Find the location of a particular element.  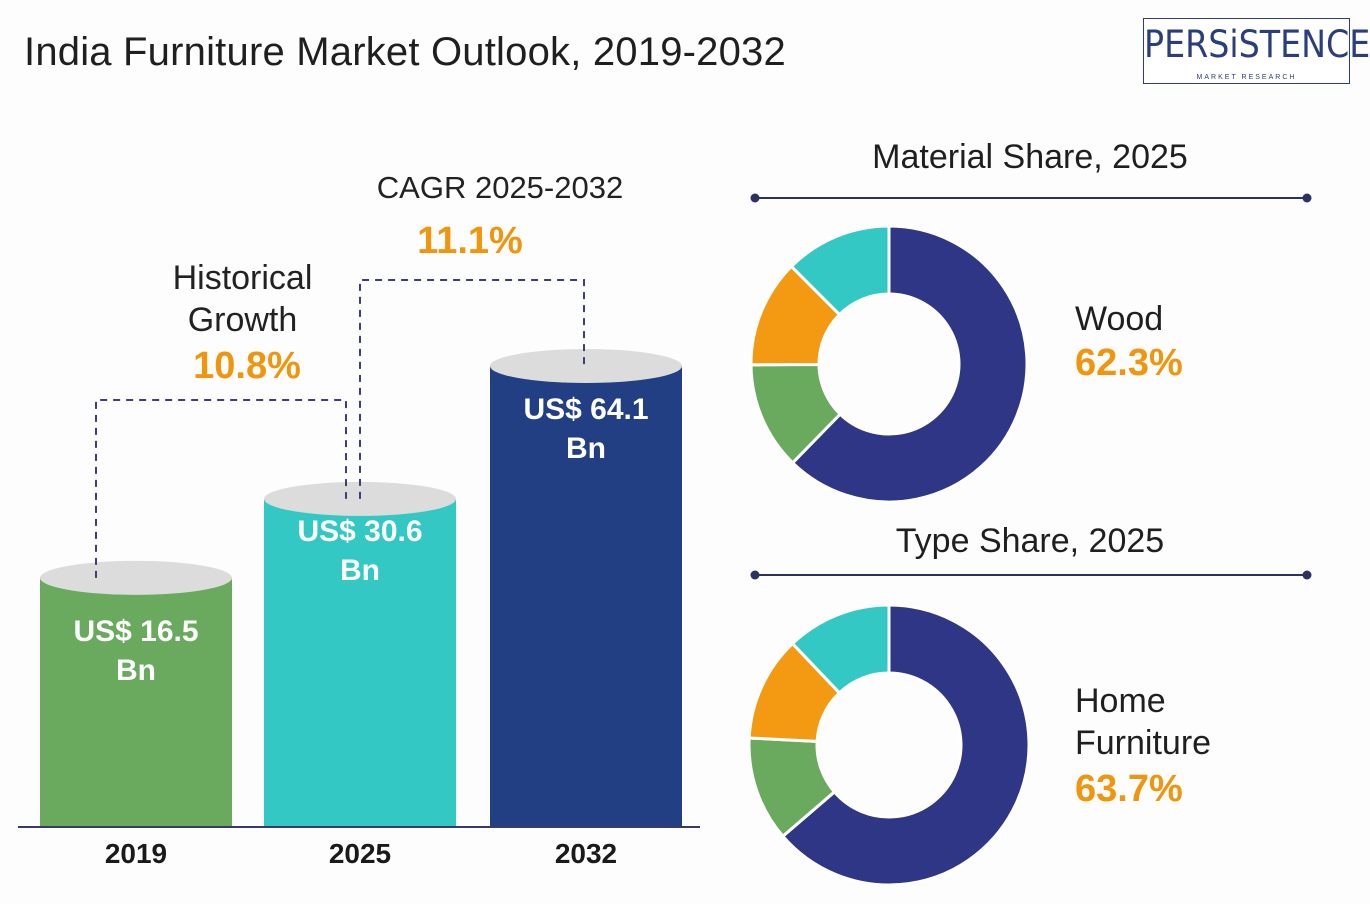

type-highlight-line1: Home is located at coordinates (1120, 701).